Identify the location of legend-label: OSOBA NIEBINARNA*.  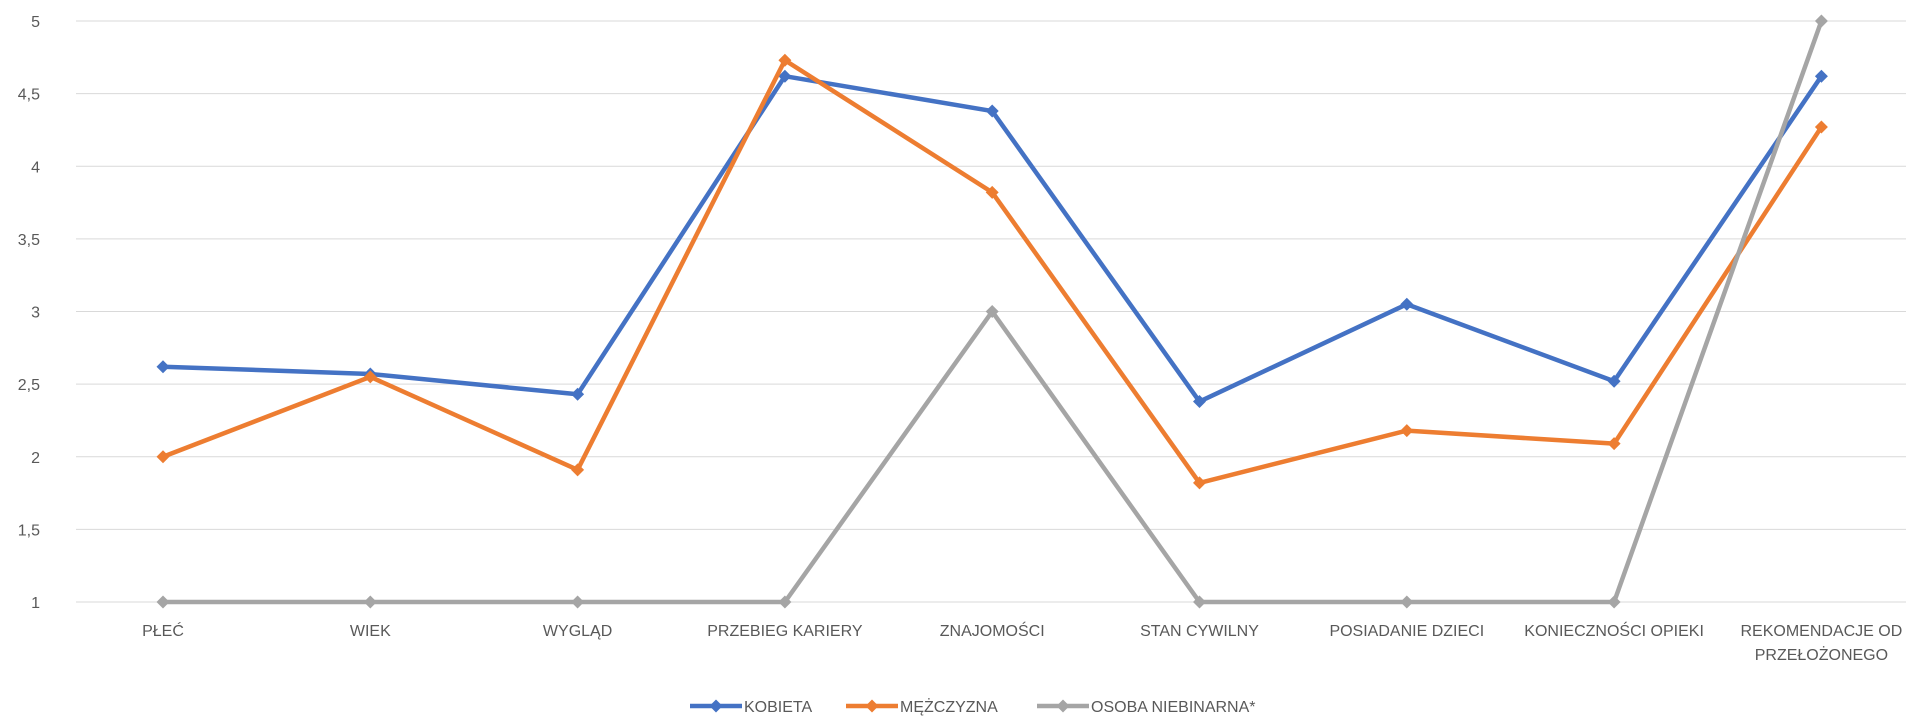
(1173, 707).